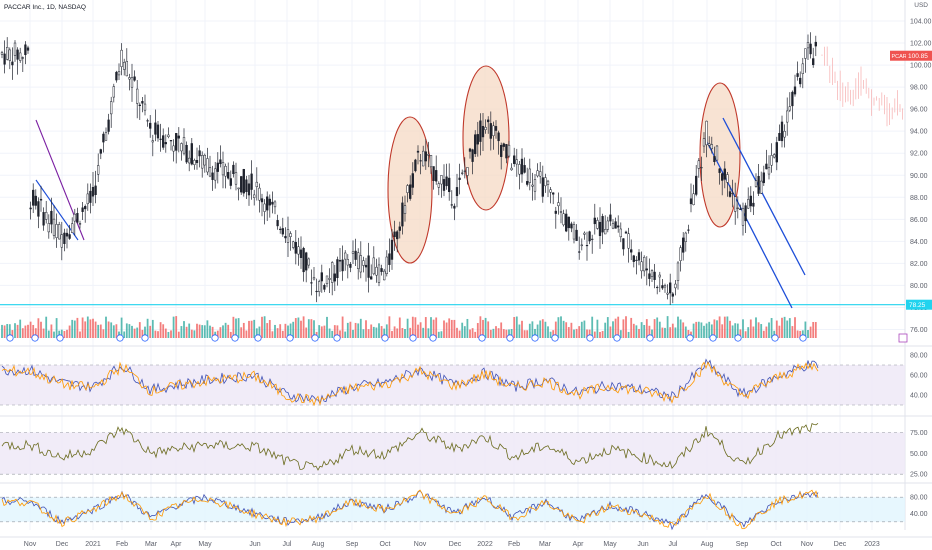 This screenshot has width=932, height=550. I want to click on price-tick-label: 98.00, so click(919, 88).